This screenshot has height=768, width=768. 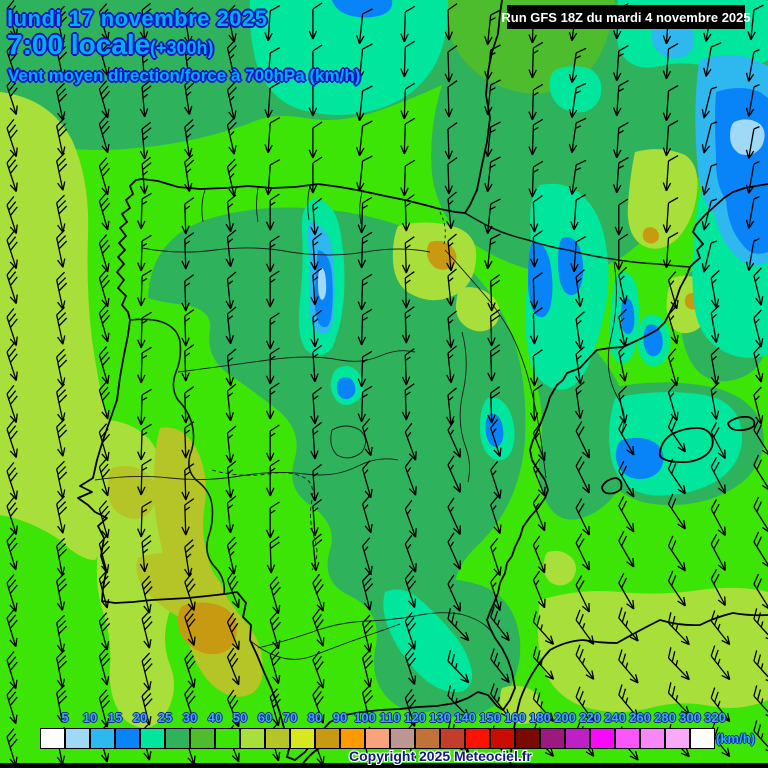 I want to click on scale-tick-label: 15, so click(x=115, y=717).